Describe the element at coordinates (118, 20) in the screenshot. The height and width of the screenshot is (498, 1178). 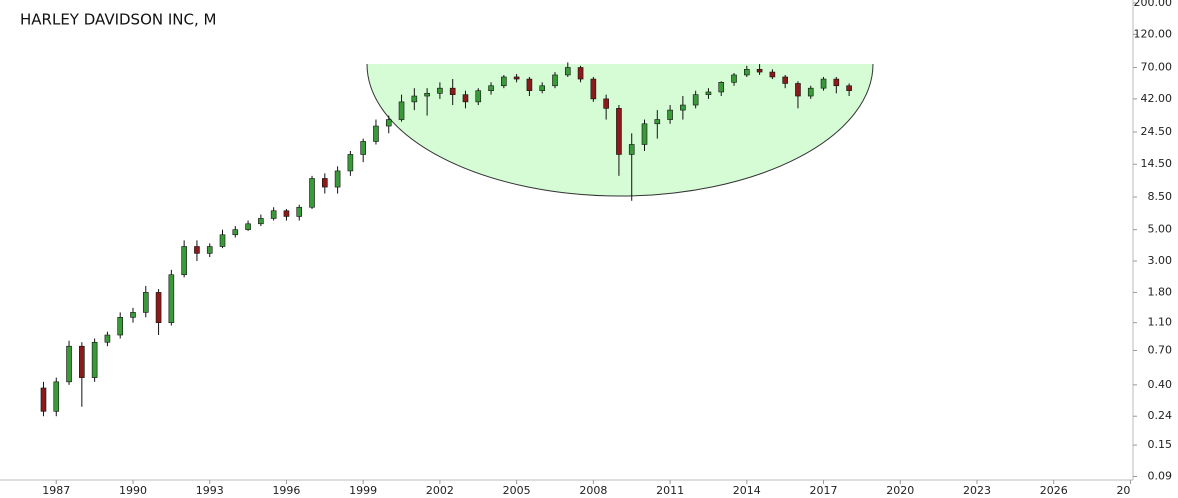
I see `chart-title: HARLEY DAVIDSON INC, M` at that location.